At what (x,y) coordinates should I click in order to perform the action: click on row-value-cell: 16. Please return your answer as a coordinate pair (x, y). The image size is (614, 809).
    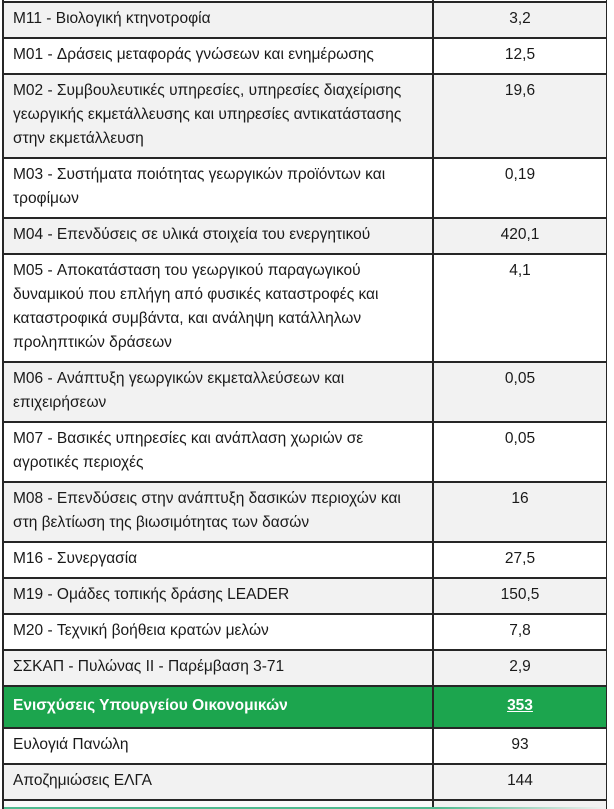
    Looking at the image, I should click on (519, 512).